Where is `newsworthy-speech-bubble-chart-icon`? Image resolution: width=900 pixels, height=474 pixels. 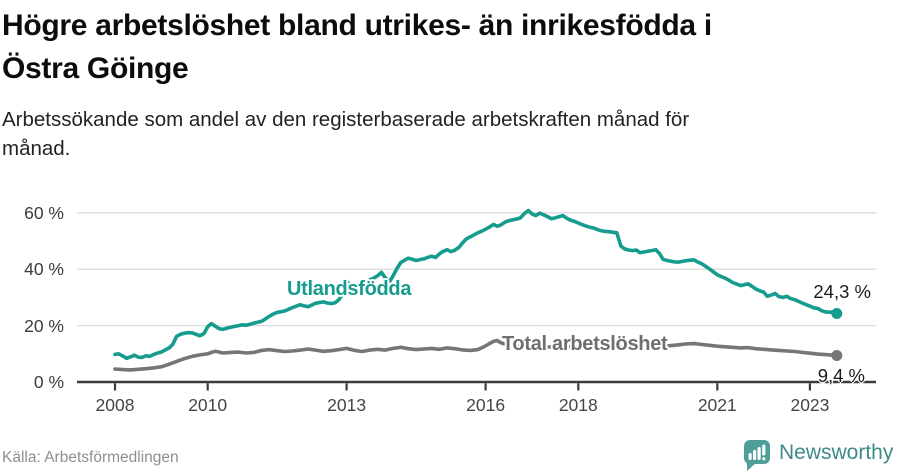 newsworthy-speech-bubble-chart-icon is located at coordinates (757, 455).